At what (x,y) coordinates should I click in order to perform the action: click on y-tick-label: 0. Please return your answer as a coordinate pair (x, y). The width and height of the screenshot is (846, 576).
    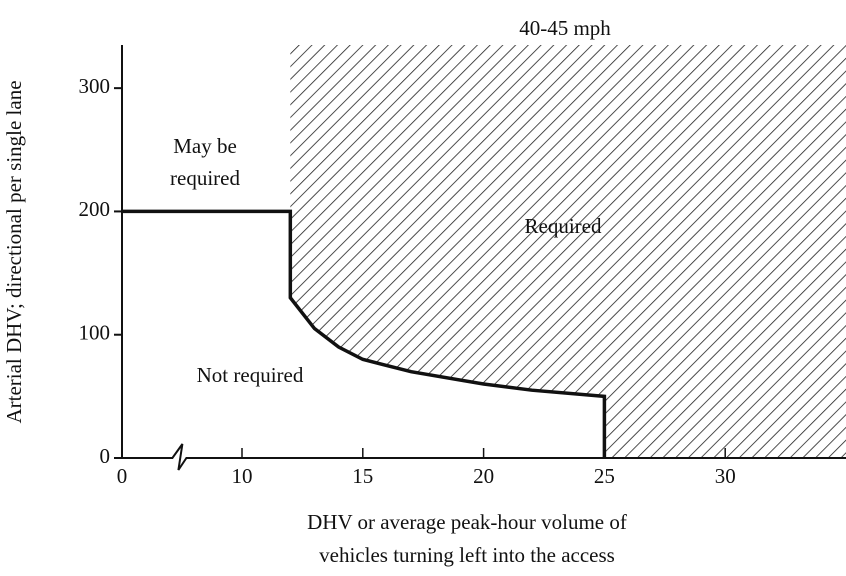
    Looking at the image, I should click on (105, 456).